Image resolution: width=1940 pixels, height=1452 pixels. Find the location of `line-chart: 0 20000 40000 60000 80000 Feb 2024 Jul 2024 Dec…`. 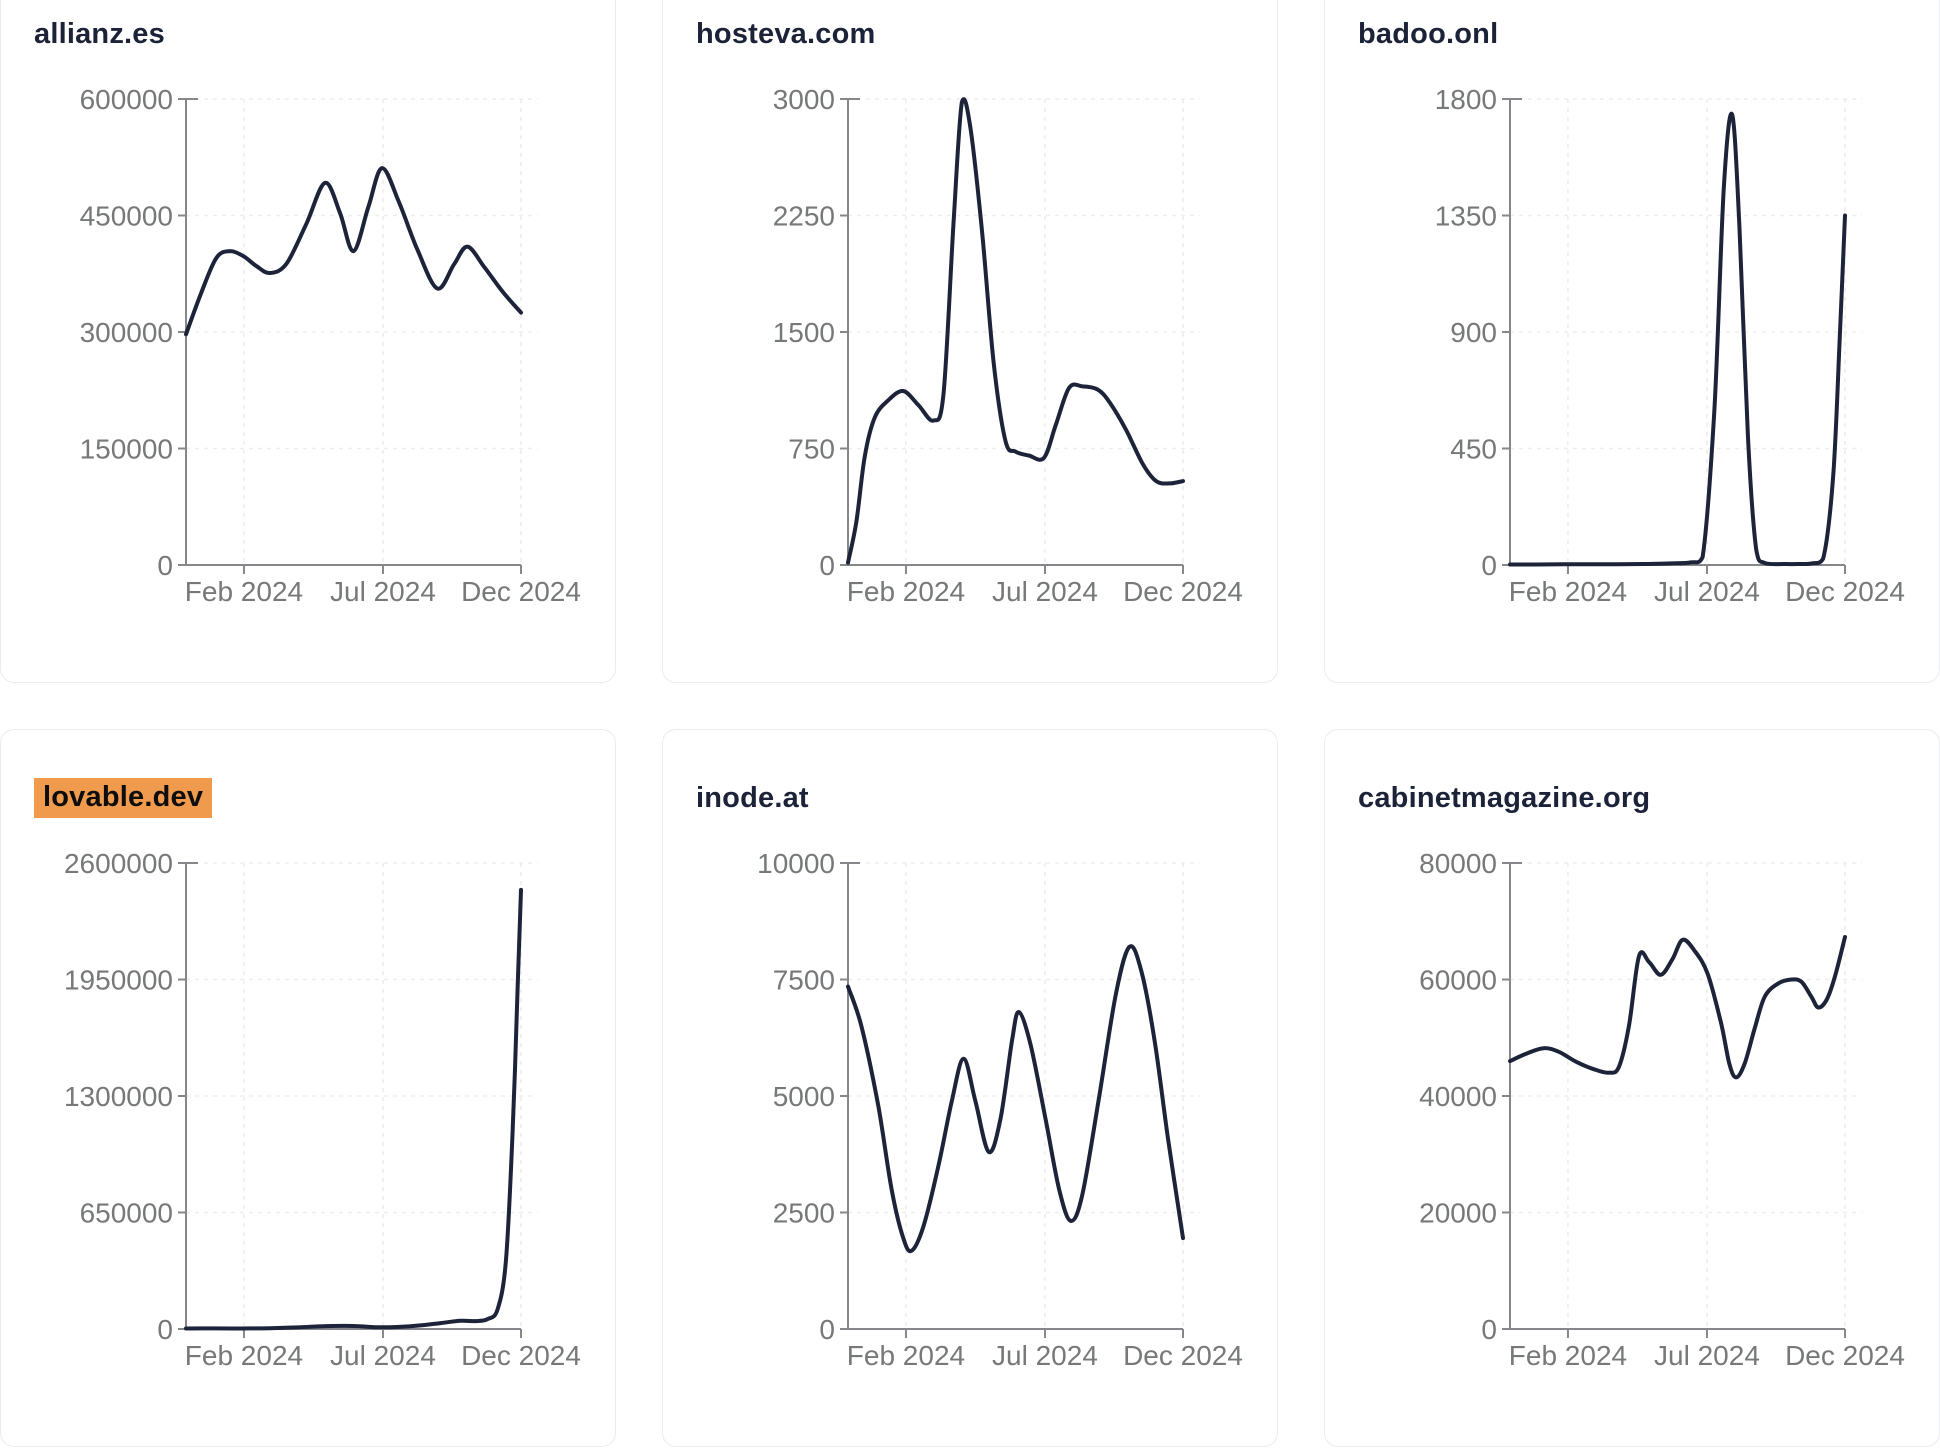

line-chart: 0 20000 40000 60000 80000 Feb 2024 Jul 2024 Dec… is located at coordinates (1662, 1109).